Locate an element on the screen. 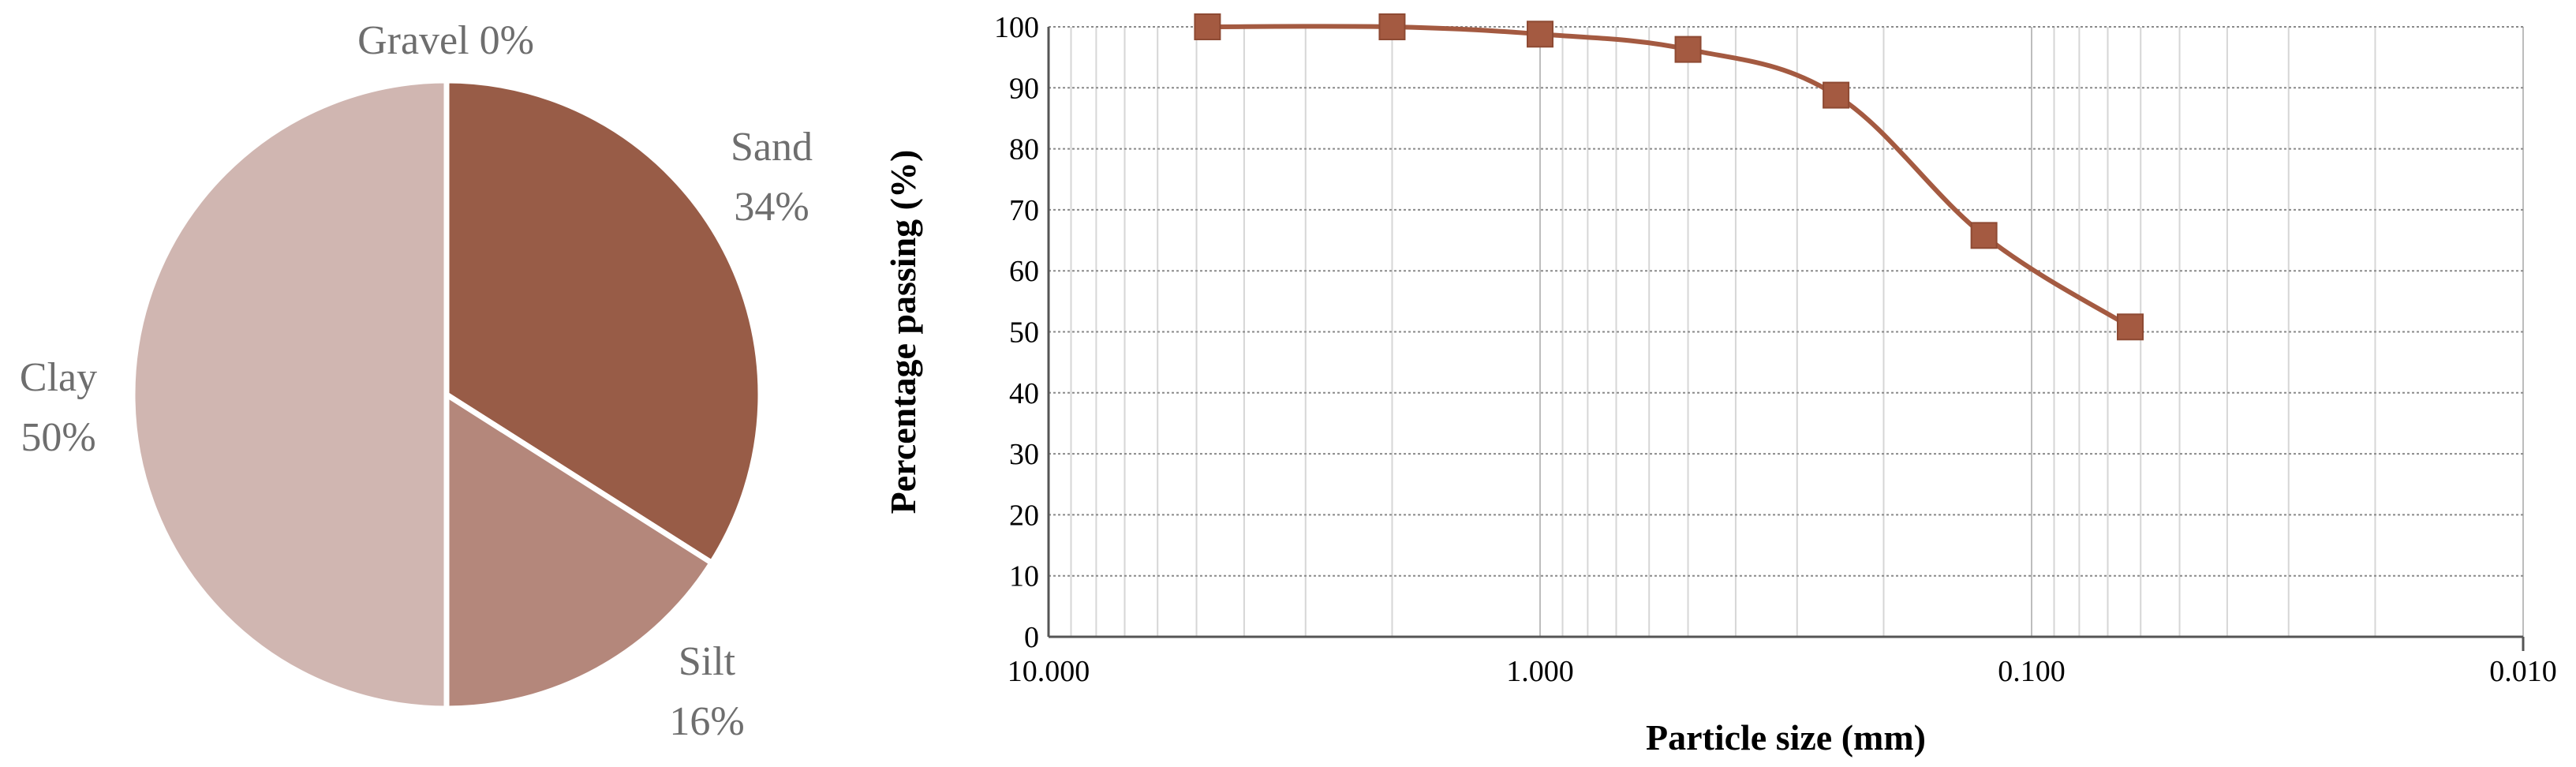 This screenshot has height=767, width=2576. y-tick-label: 40 is located at coordinates (1024, 393).